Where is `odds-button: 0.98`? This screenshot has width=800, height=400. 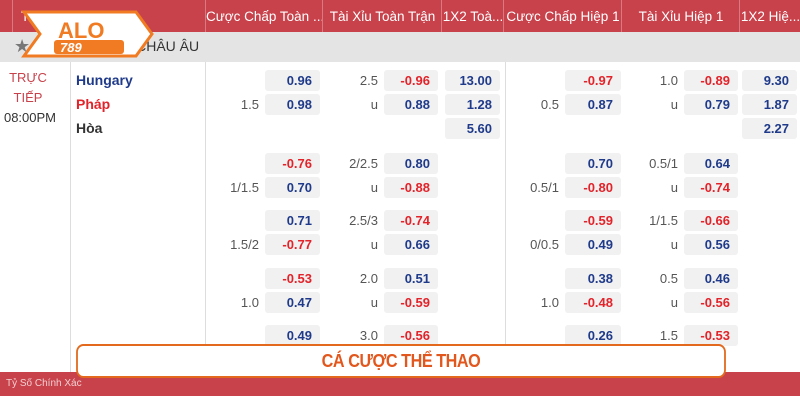
odds-button: 0.98 is located at coordinates (292, 104).